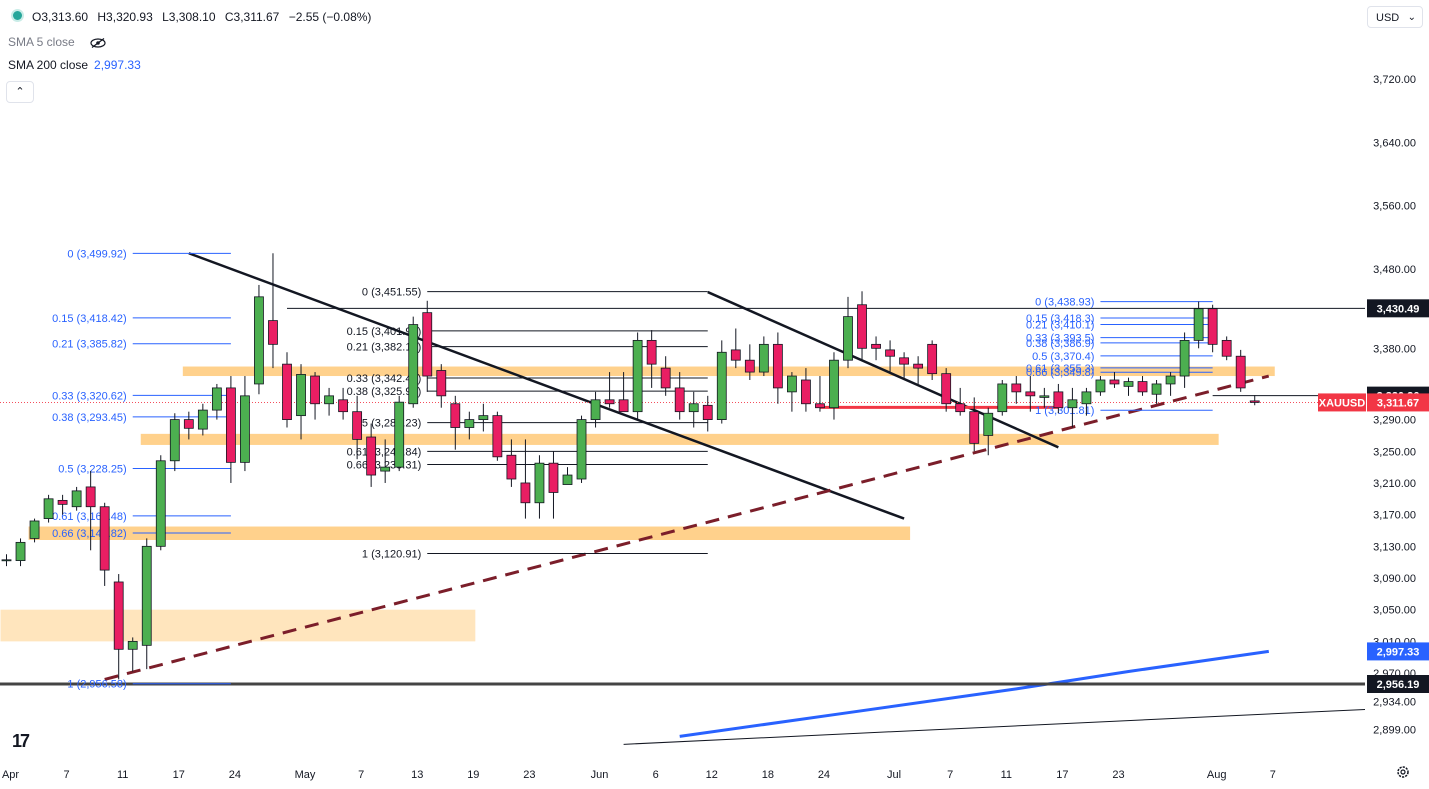 This screenshot has height=789, width=1429. I want to click on gear-icon, so click(1403, 773).